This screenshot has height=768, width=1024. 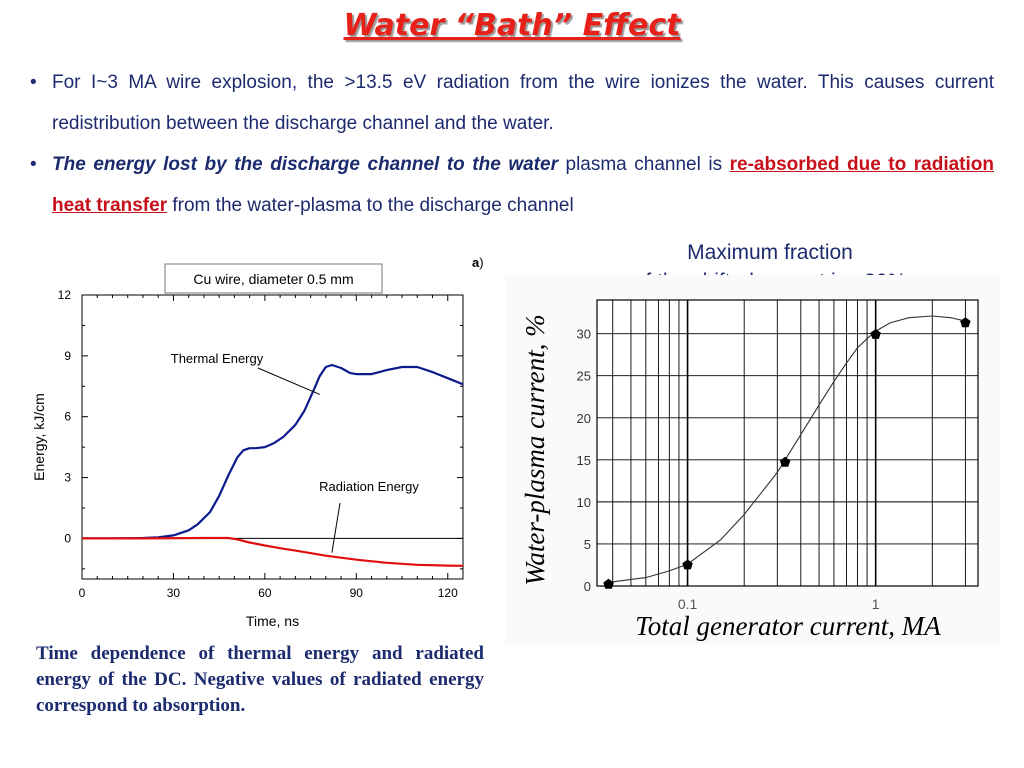 I want to click on x-axis-title: Time, ns, so click(x=272, y=621).